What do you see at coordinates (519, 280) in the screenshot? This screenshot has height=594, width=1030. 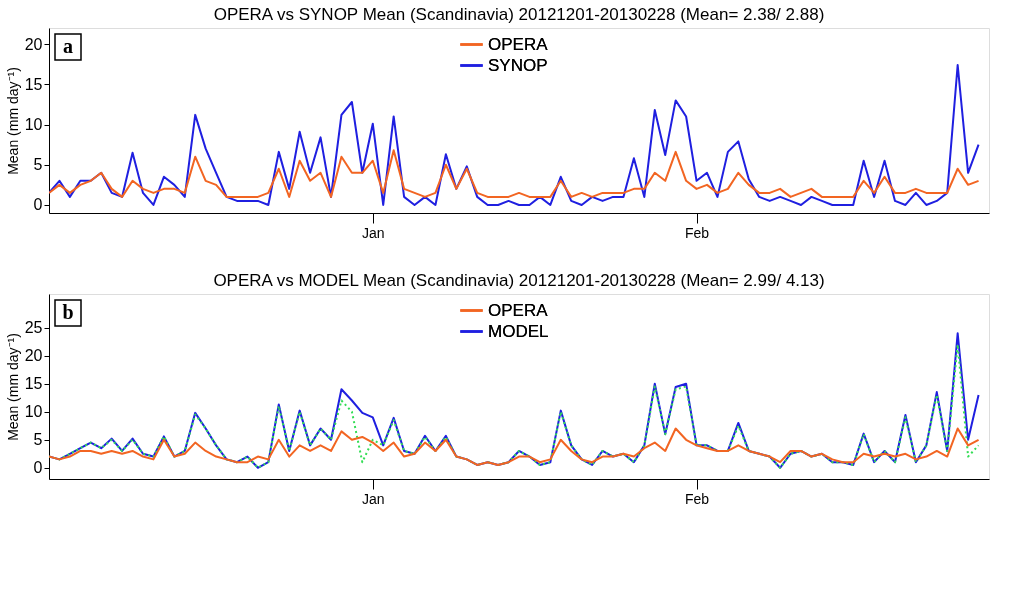 I see `chart-title: OPERA vs MODEL Mean (Scandinavia) 20121201-20130228 (Mean= 2.99/ 4.13)` at bounding box center [519, 280].